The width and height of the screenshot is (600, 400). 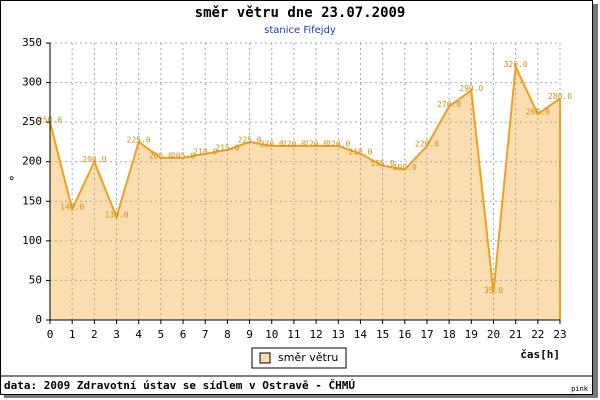 I want to click on y-tick-label: 250, so click(x=32, y=121).